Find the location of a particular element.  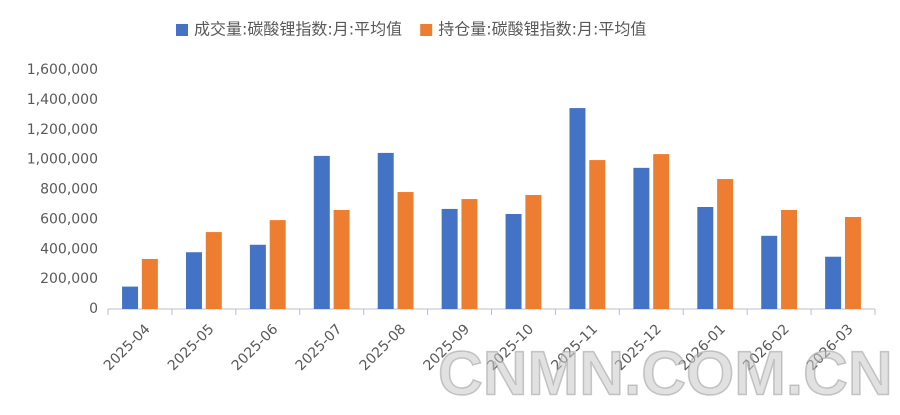

legend-label: 持仓量:碳酸锂指数:月:平均值 is located at coordinates (542, 29).